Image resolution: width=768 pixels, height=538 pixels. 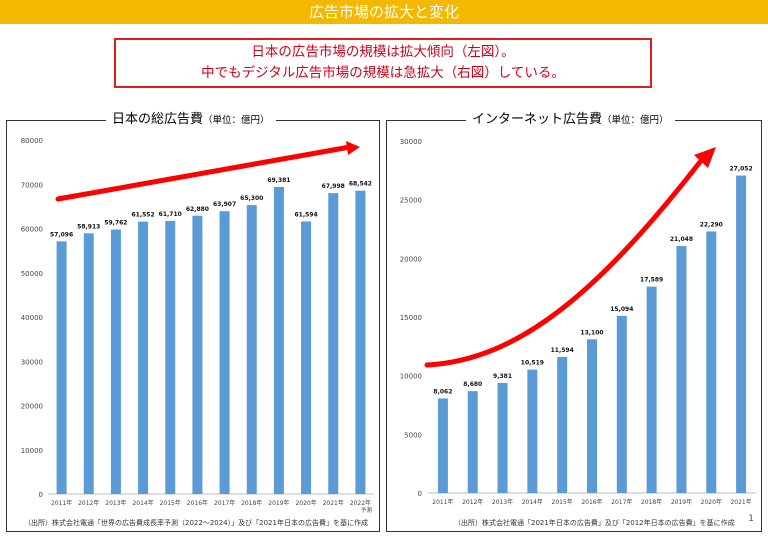 I want to click on right-y-tick-label: 20000, so click(x=411, y=259).